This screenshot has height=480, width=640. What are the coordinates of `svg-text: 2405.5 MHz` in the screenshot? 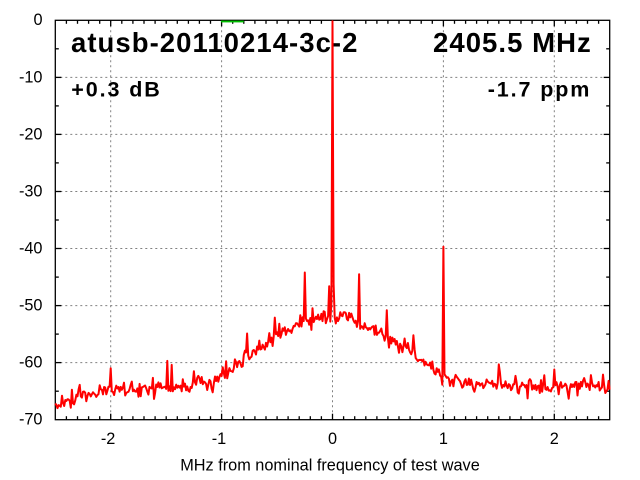 It's located at (512, 42).